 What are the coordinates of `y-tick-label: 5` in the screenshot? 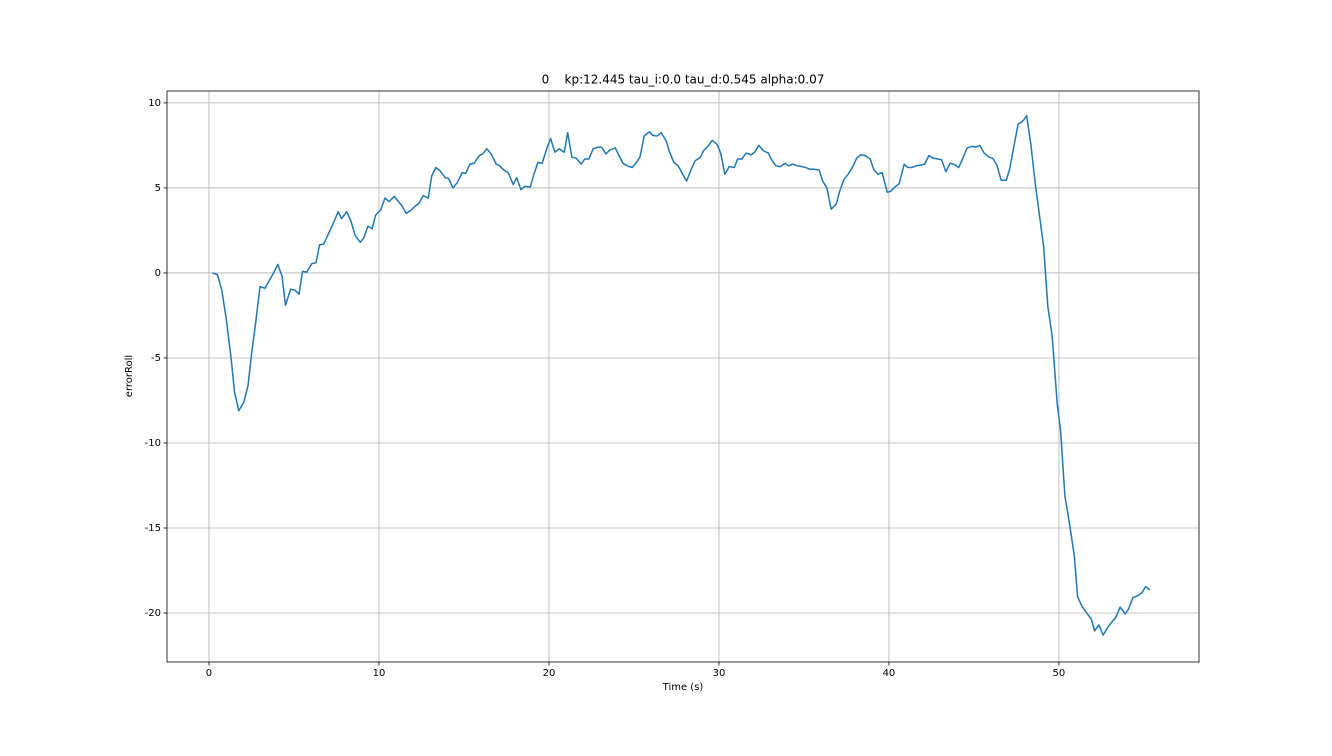 It's located at (158, 188).